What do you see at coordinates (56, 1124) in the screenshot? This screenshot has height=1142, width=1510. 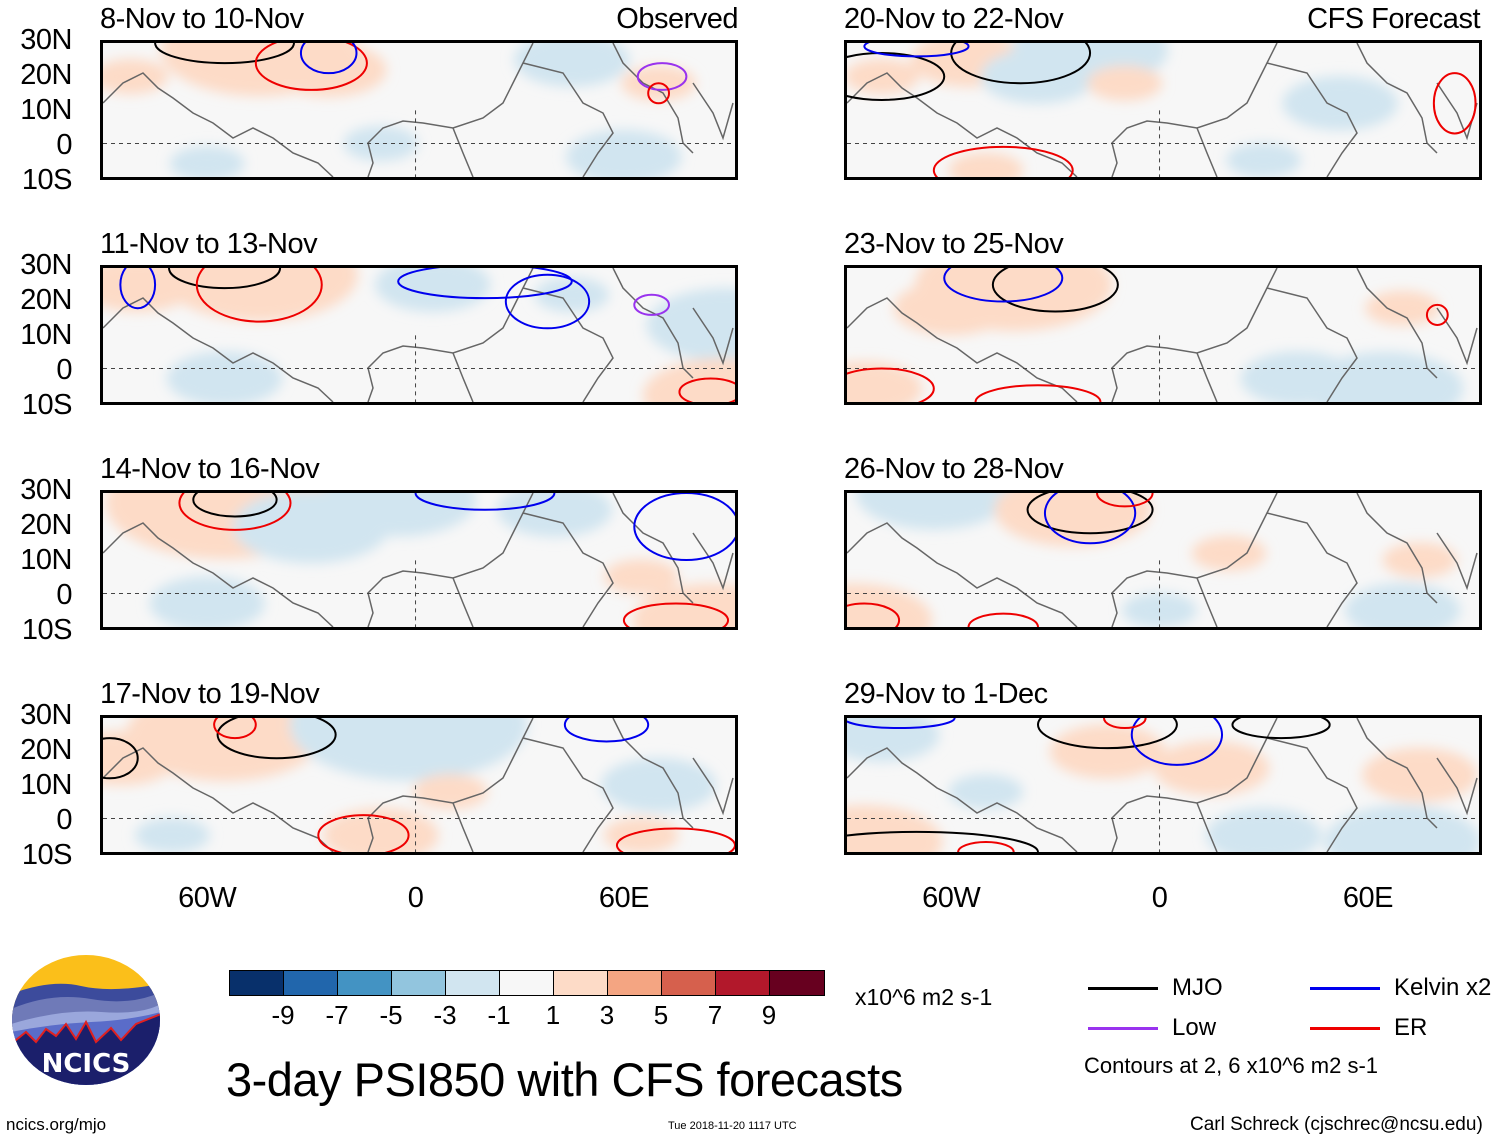 I see `site-link: ncics.org/mjo` at bounding box center [56, 1124].